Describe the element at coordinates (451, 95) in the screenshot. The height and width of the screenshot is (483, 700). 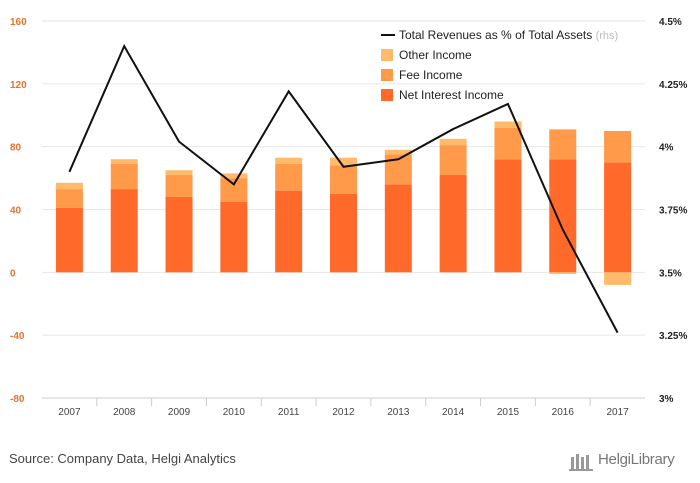
I see `legend-label: Net Interest Income` at that location.